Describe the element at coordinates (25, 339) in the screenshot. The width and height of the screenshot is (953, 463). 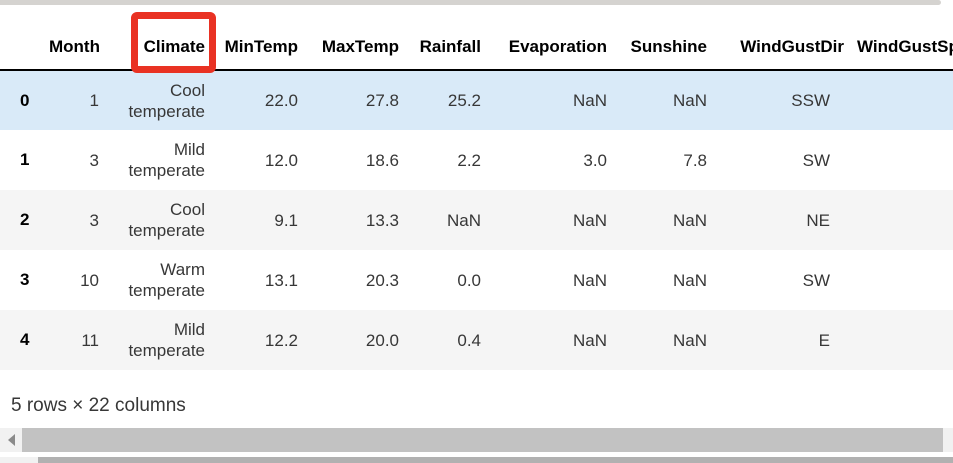
I see `row-index: 4` at that location.